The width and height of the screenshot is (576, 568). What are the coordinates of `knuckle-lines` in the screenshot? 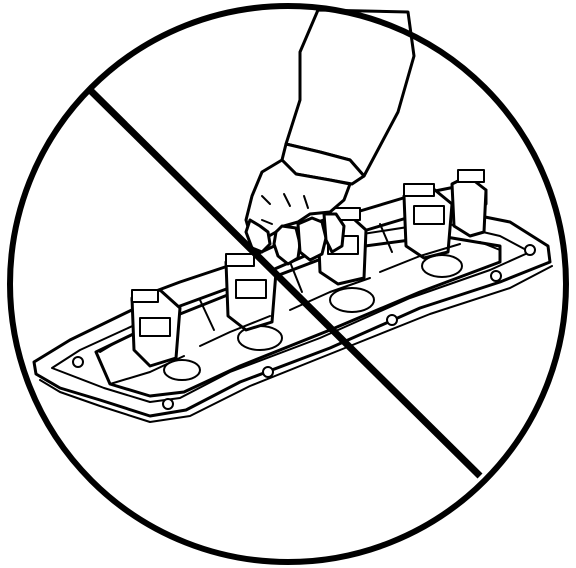 It's located at (285, 209).